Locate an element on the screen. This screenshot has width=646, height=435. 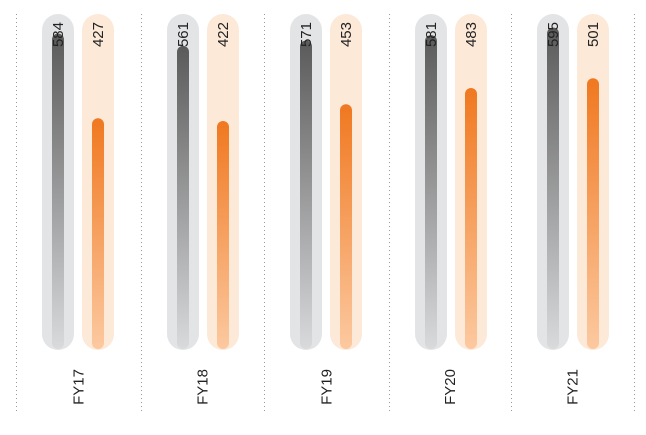
value-label: 422 is located at coordinates (223, 34).